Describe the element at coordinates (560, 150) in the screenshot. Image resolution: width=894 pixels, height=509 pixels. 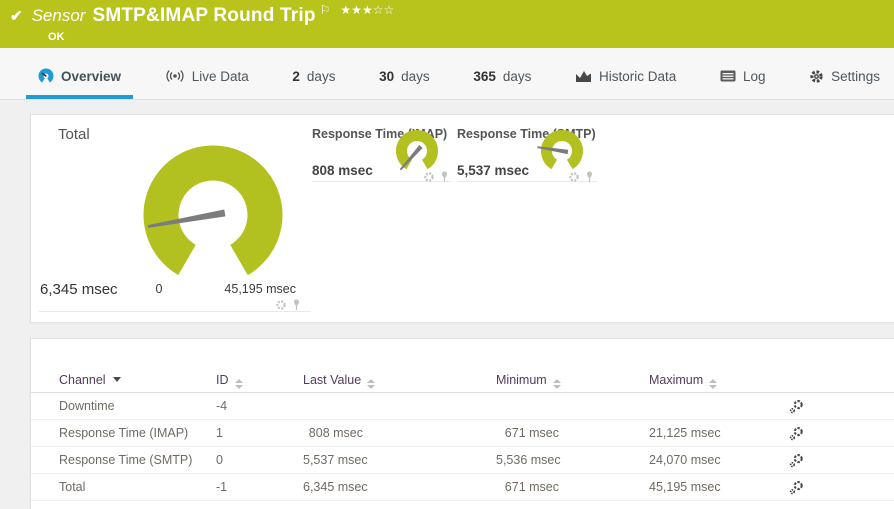
I see `smtp-gauge` at that location.